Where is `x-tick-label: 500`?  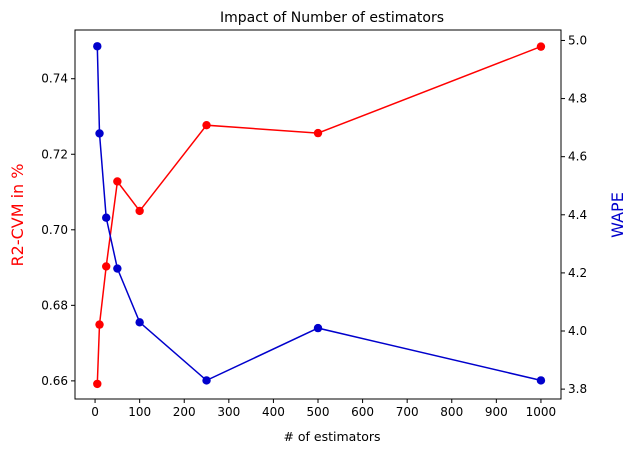
x-tick-label: 500 is located at coordinates (318, 412).